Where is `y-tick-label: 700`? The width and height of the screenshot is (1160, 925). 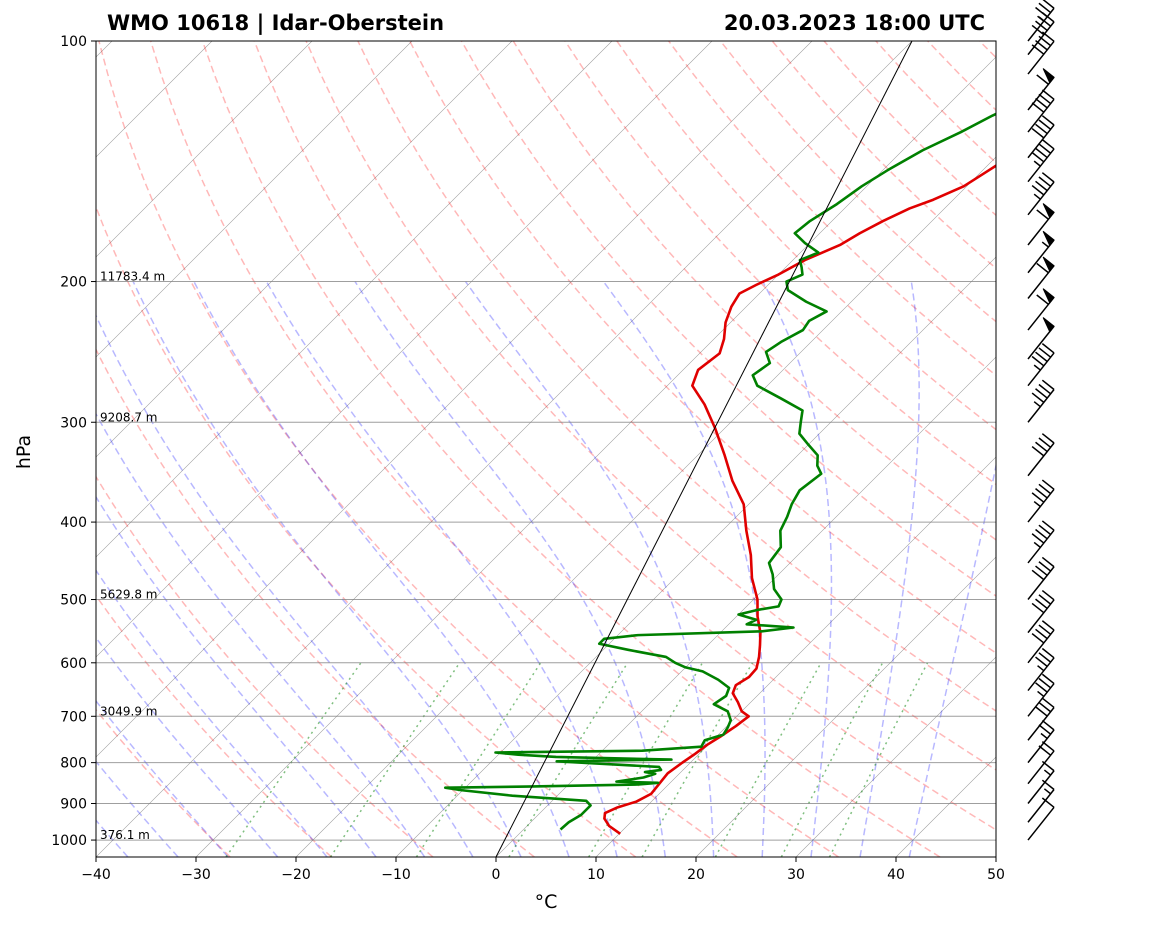
y-tick-label: 700 is located at coordinates (73, 717).